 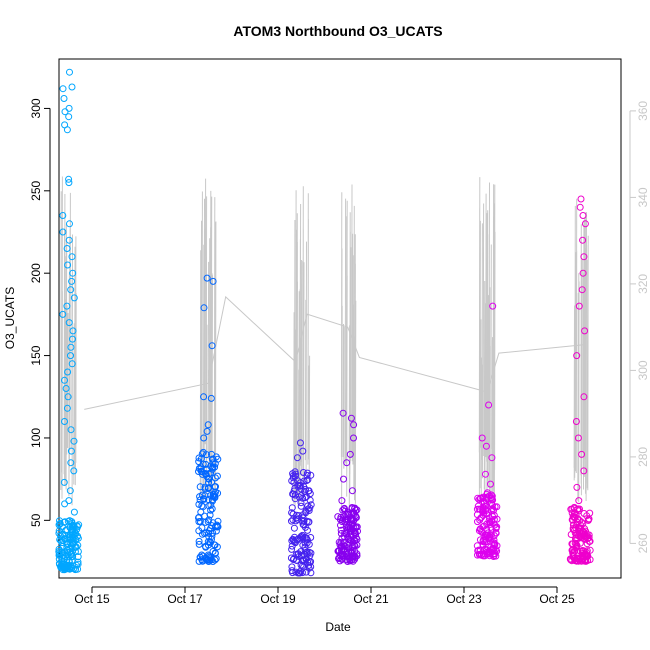 I want to click on bottom-axis: Oct 15 Oct 17 Oct 19 Oct 21 Oct 23 Oct 25, so click(x=324, y=596).